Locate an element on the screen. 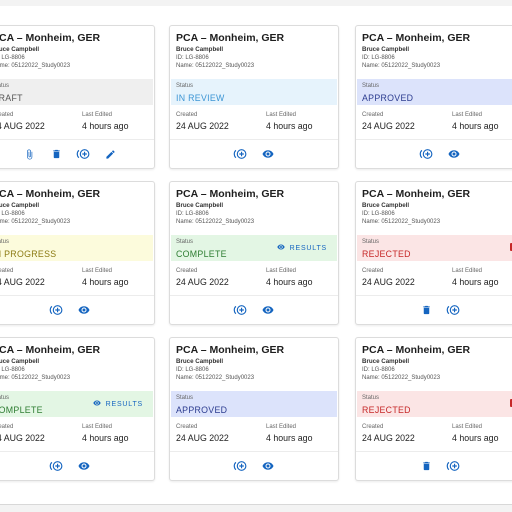  status-value: IN REVIEW is located at coordinates (200, 98).